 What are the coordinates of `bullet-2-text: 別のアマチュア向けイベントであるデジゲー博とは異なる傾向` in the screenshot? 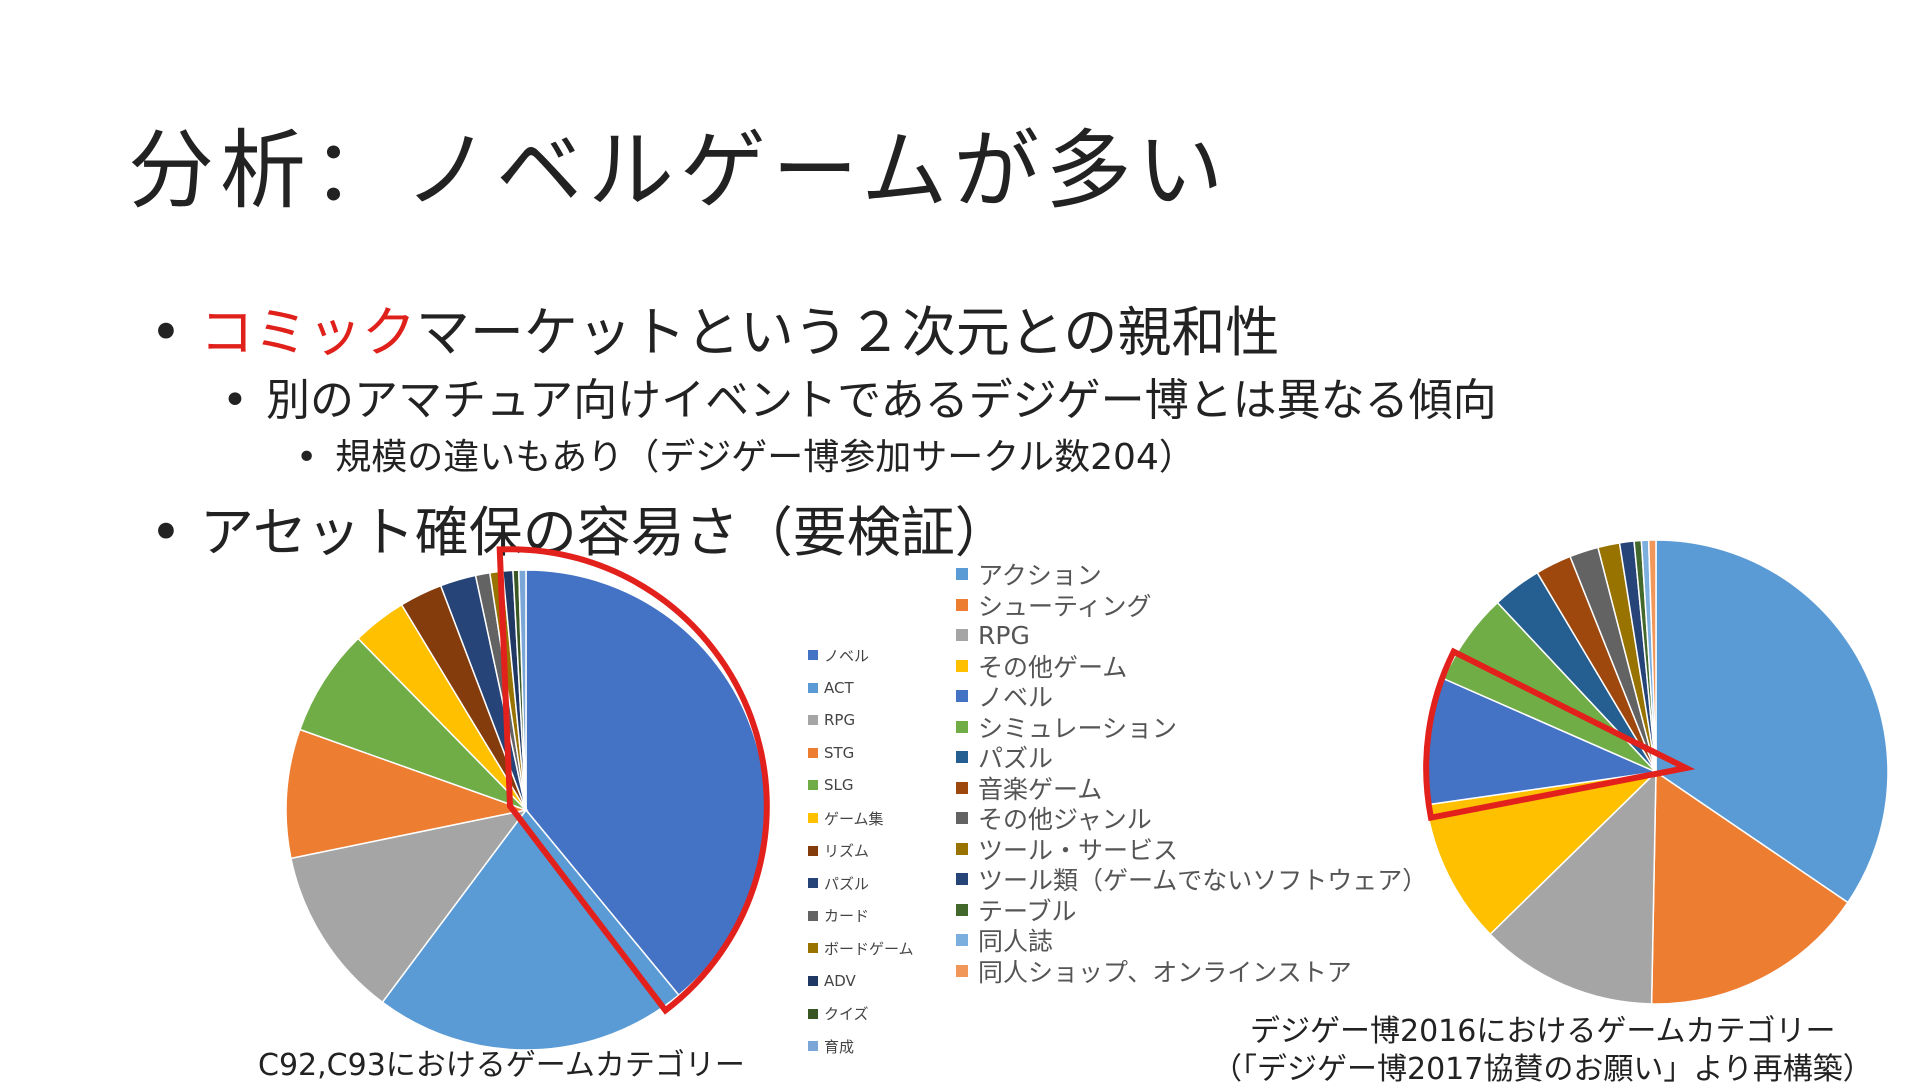 It's located at (881, 400).